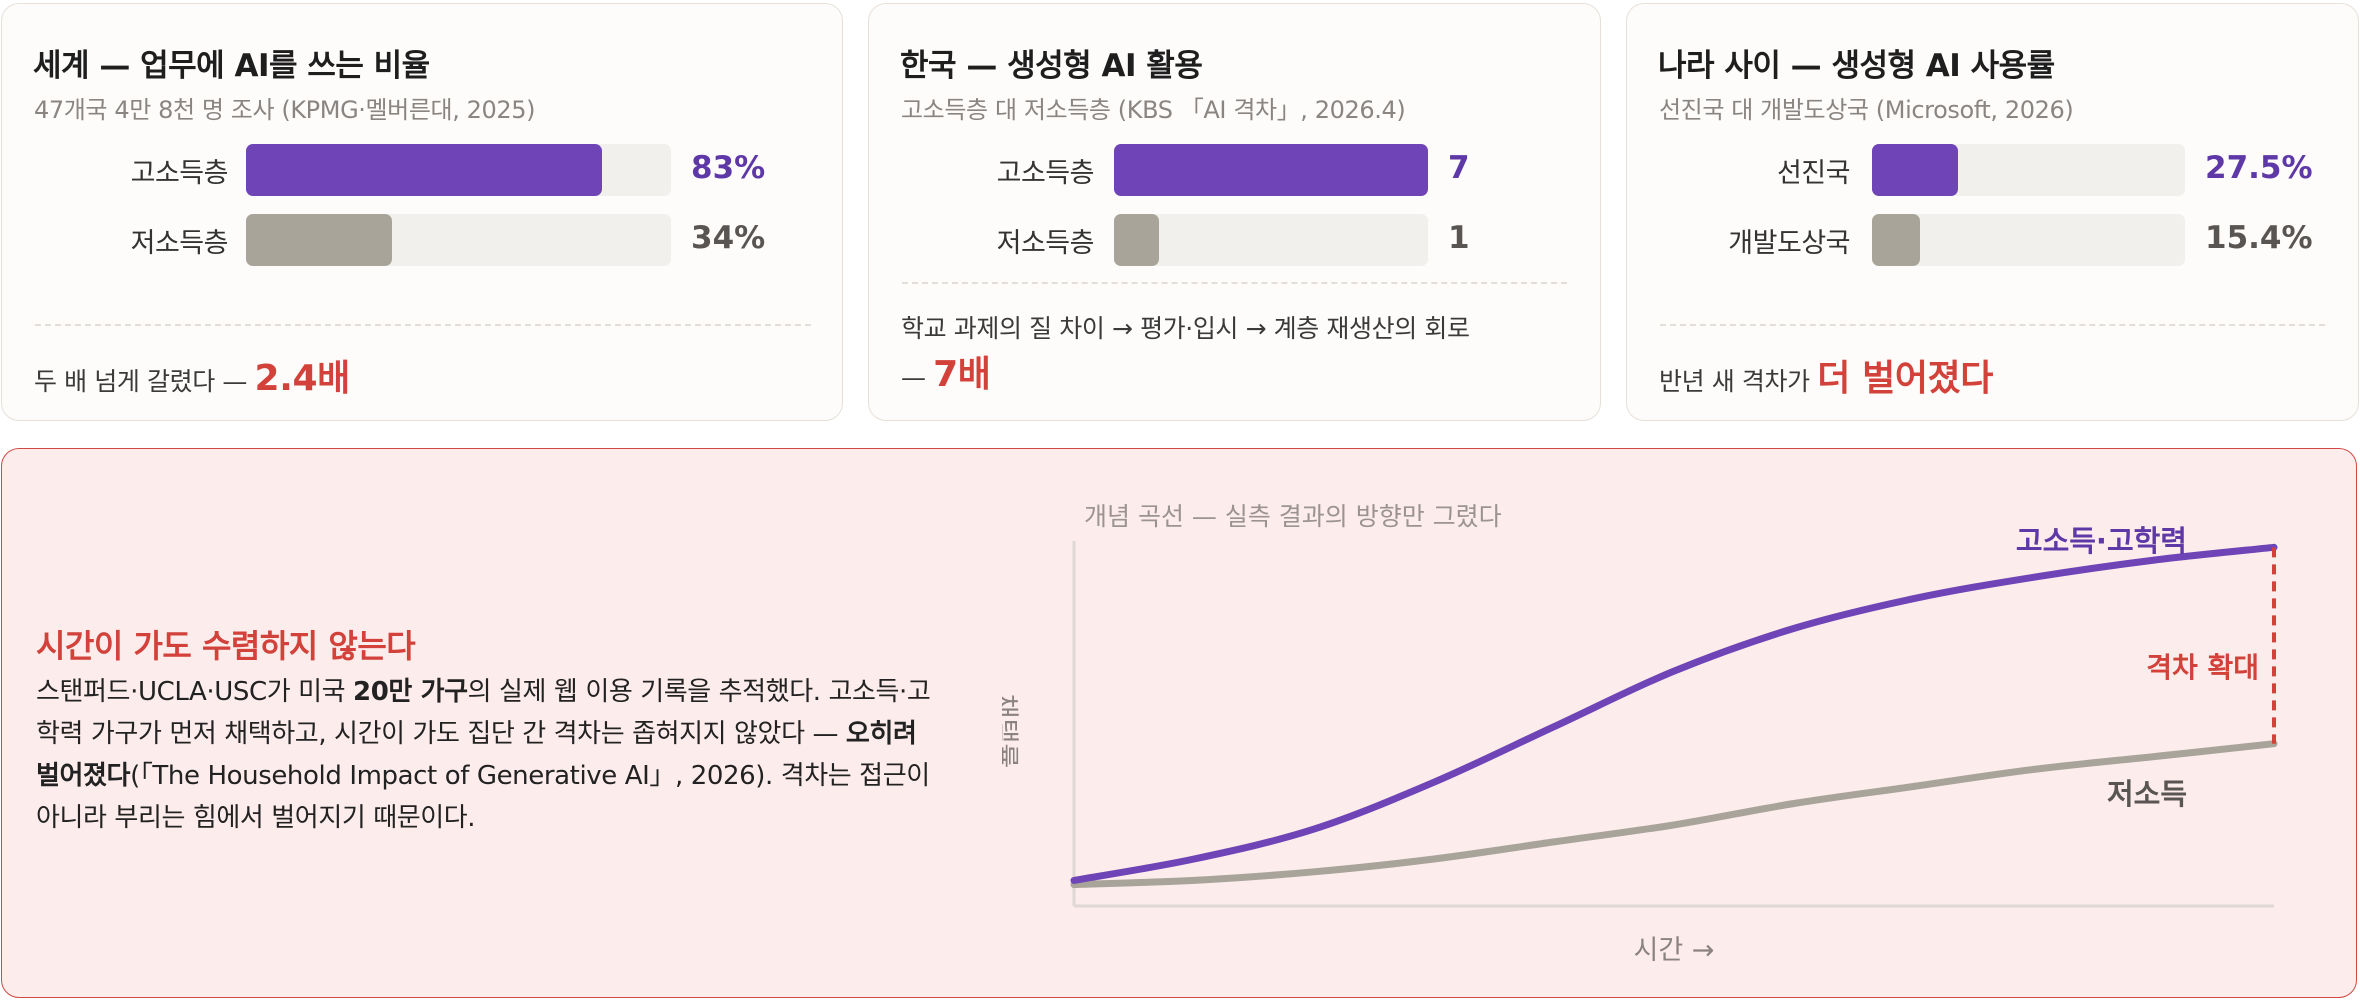  I want to click on card-title: 한국 — 생성형 AI 활용, so click(1051, 66).